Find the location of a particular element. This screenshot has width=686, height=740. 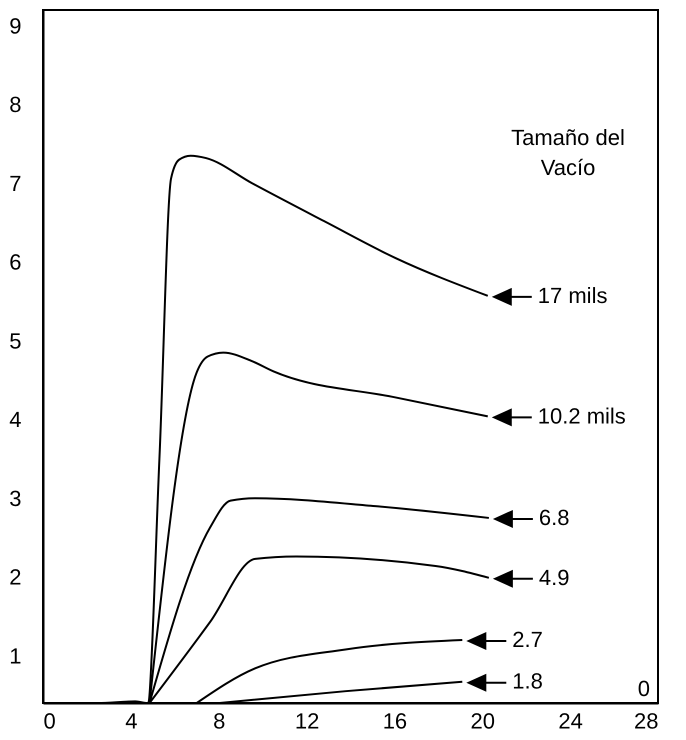

y-tick-label: 1 is located at coordinates (15, 655).